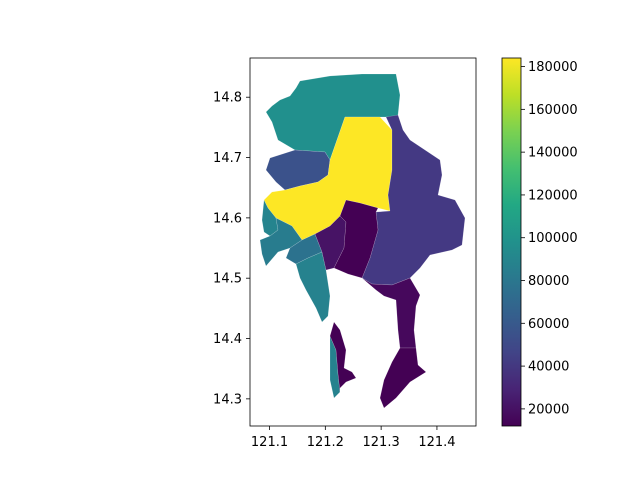  Describe the element at coordinates (553, 153) in the screenshot. I see `colorbar-tick-label: 140000` at that location.